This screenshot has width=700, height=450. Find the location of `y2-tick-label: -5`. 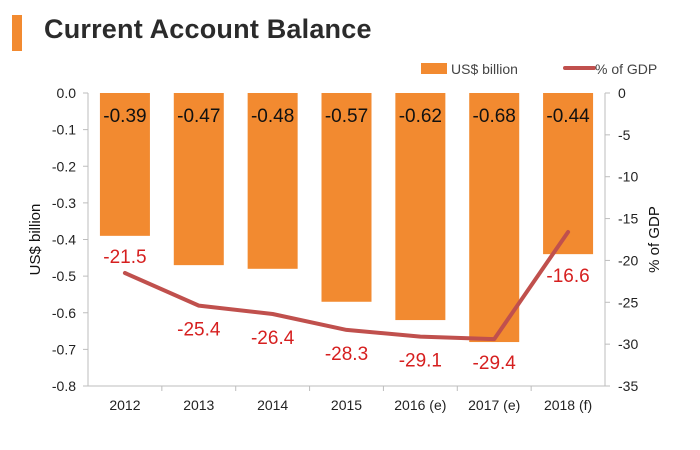

y2-tick-label: -5 is located at coordinates (624, 135).